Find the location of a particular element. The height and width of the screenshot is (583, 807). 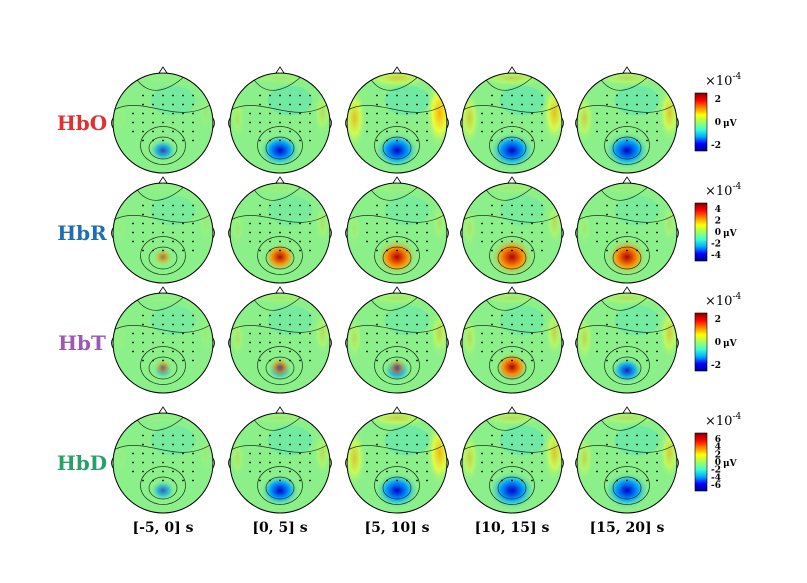

column-label: [10, 15] s is located at coordinates (512, 528).